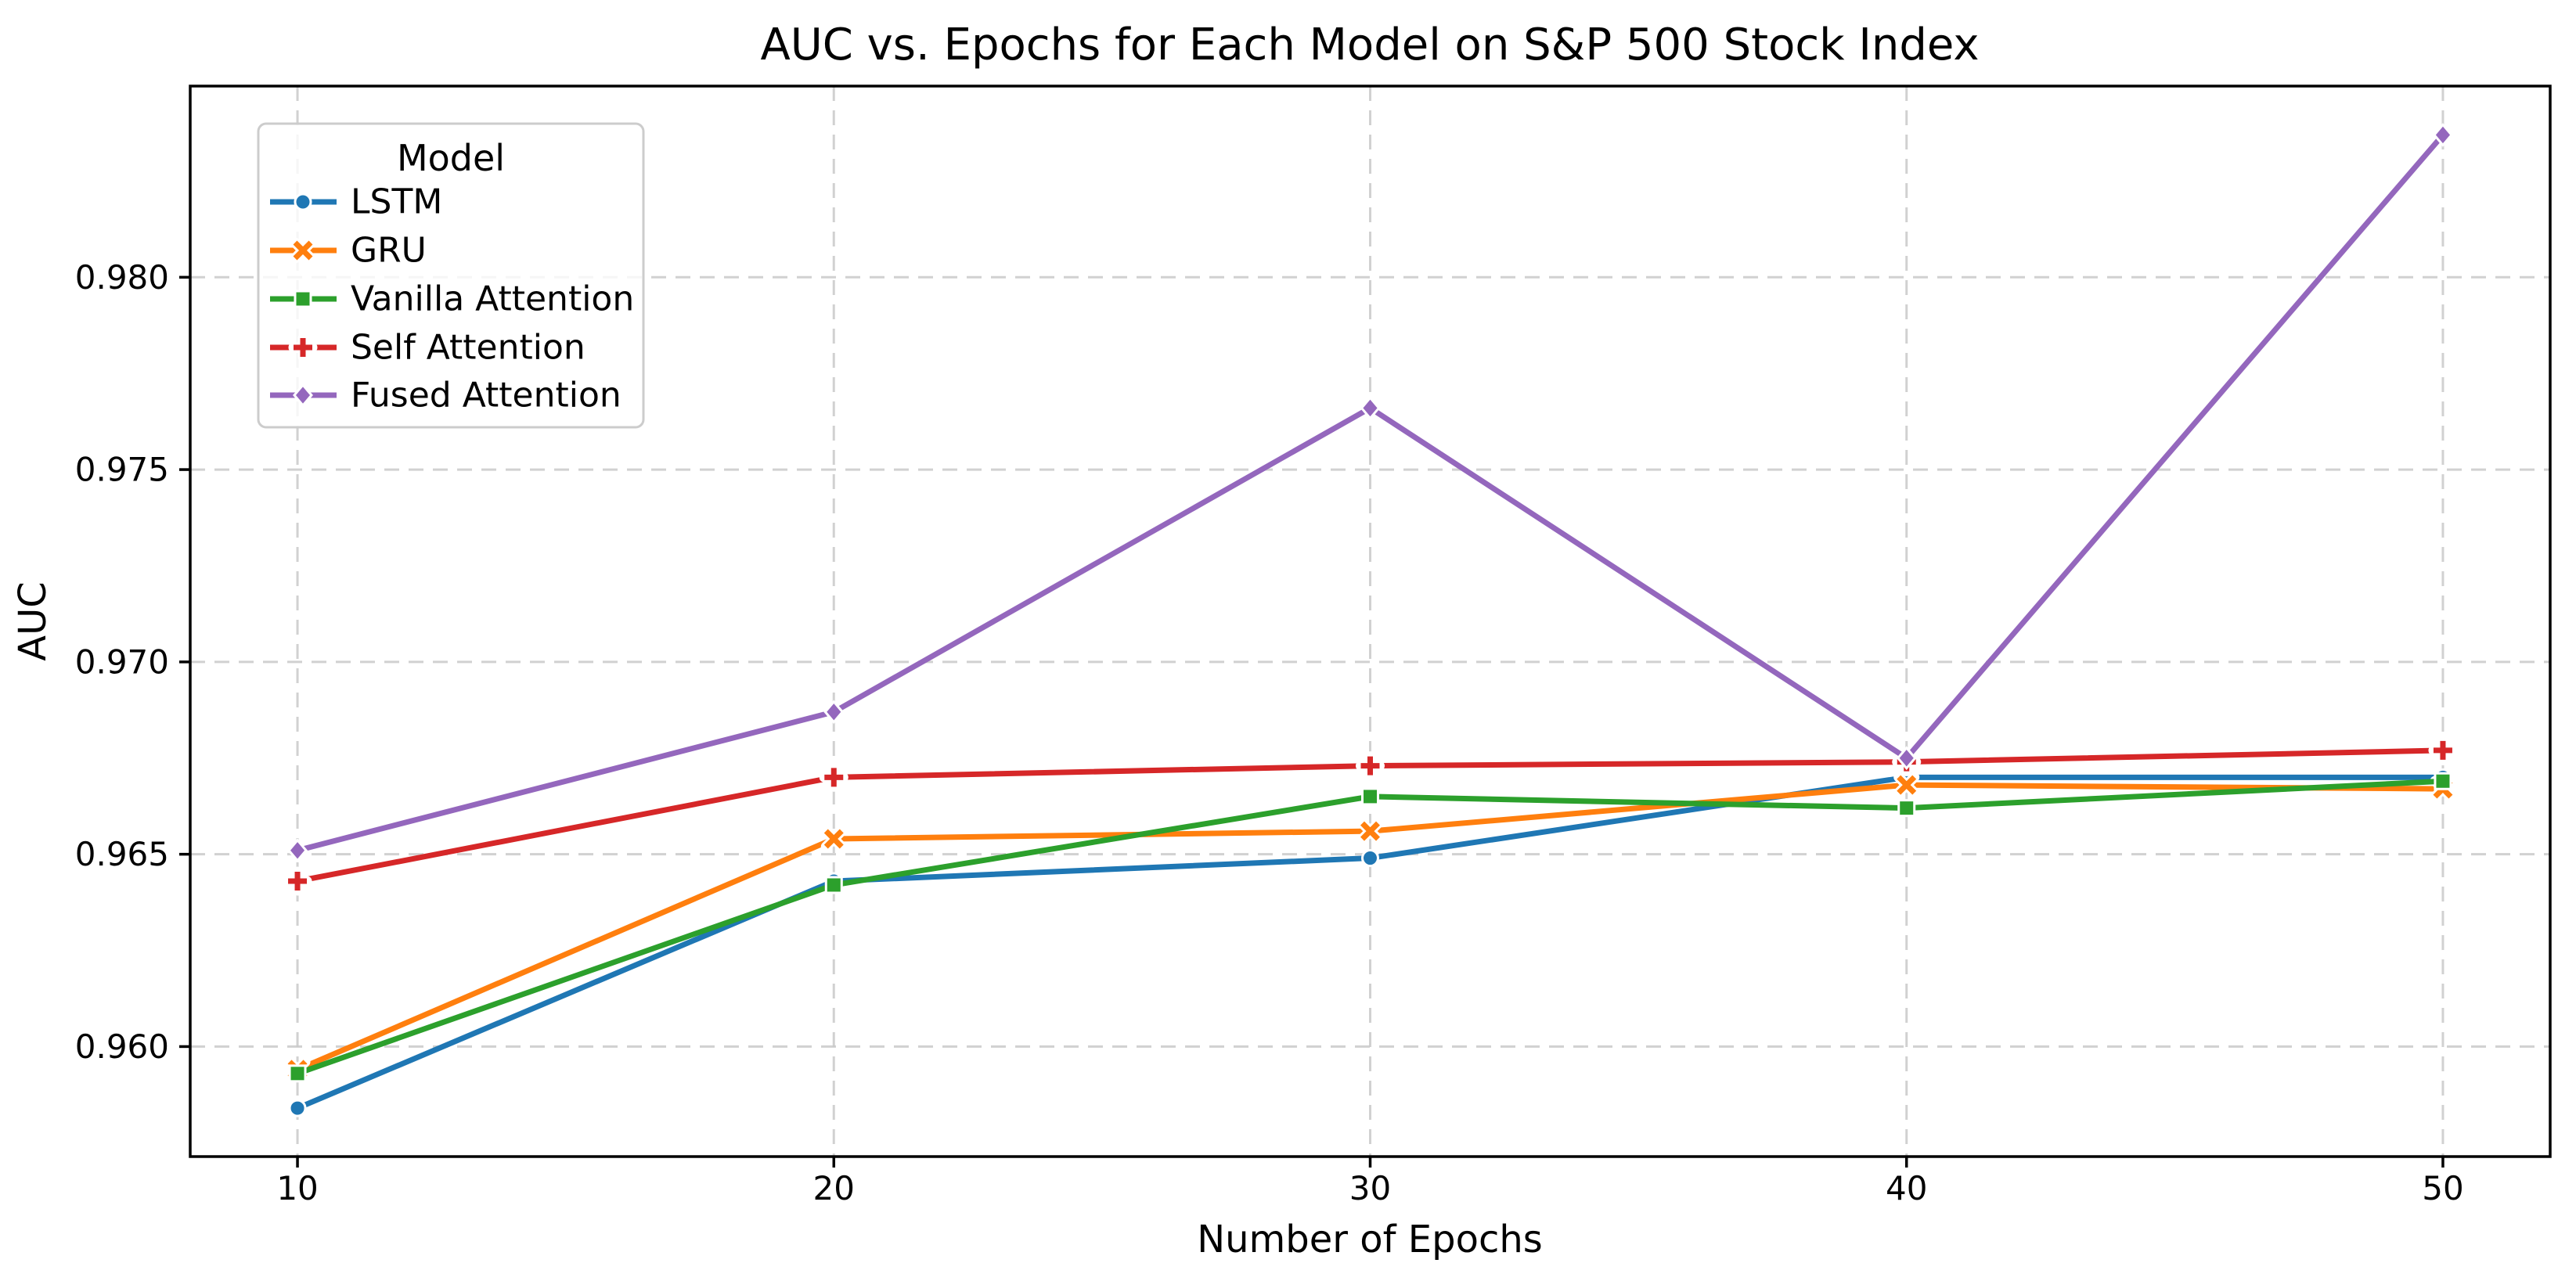 The width and height of the screenshot is (2576, 1281). I want to click on x-tick-label: 10, so click(297, 1188).